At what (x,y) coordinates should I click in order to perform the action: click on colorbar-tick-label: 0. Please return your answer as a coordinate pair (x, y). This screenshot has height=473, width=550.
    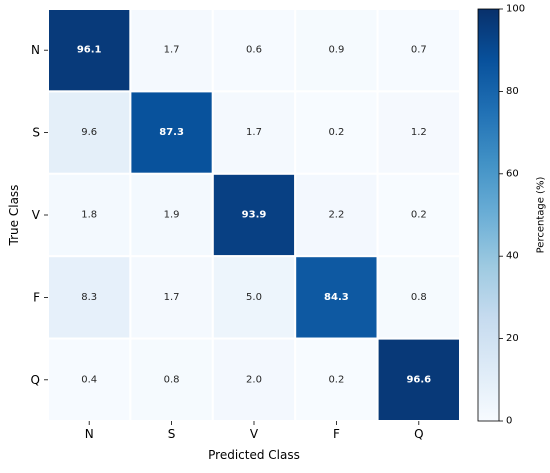
    Looking at the image, I should click on (509, 421).